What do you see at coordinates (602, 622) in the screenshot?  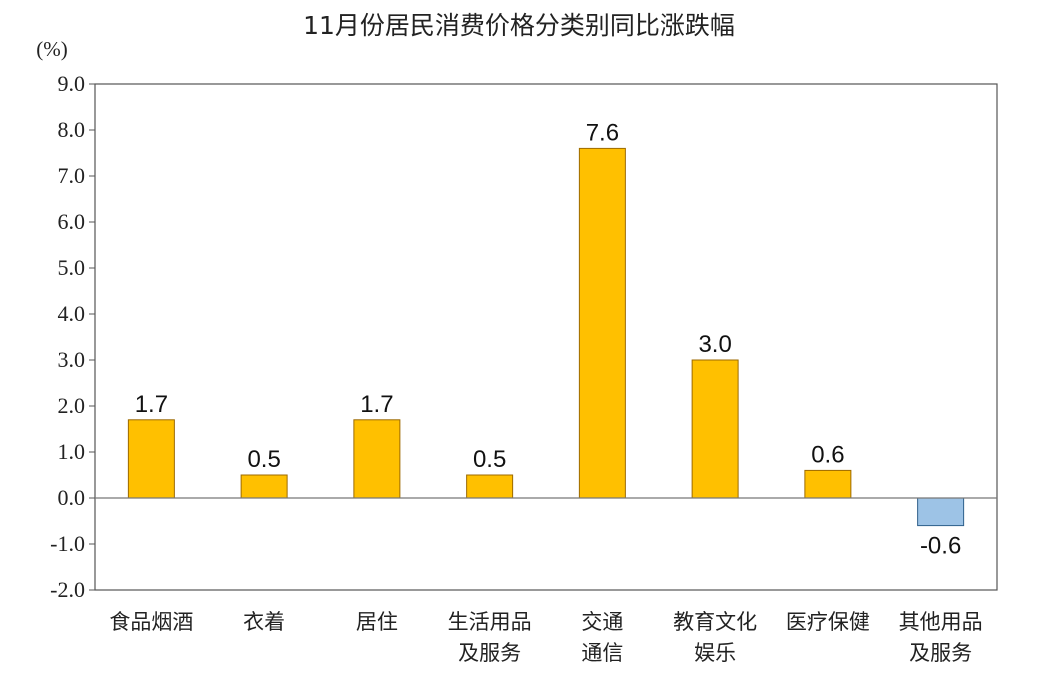 I see `x-category-label: 交通` at bounding box center [602, 622].